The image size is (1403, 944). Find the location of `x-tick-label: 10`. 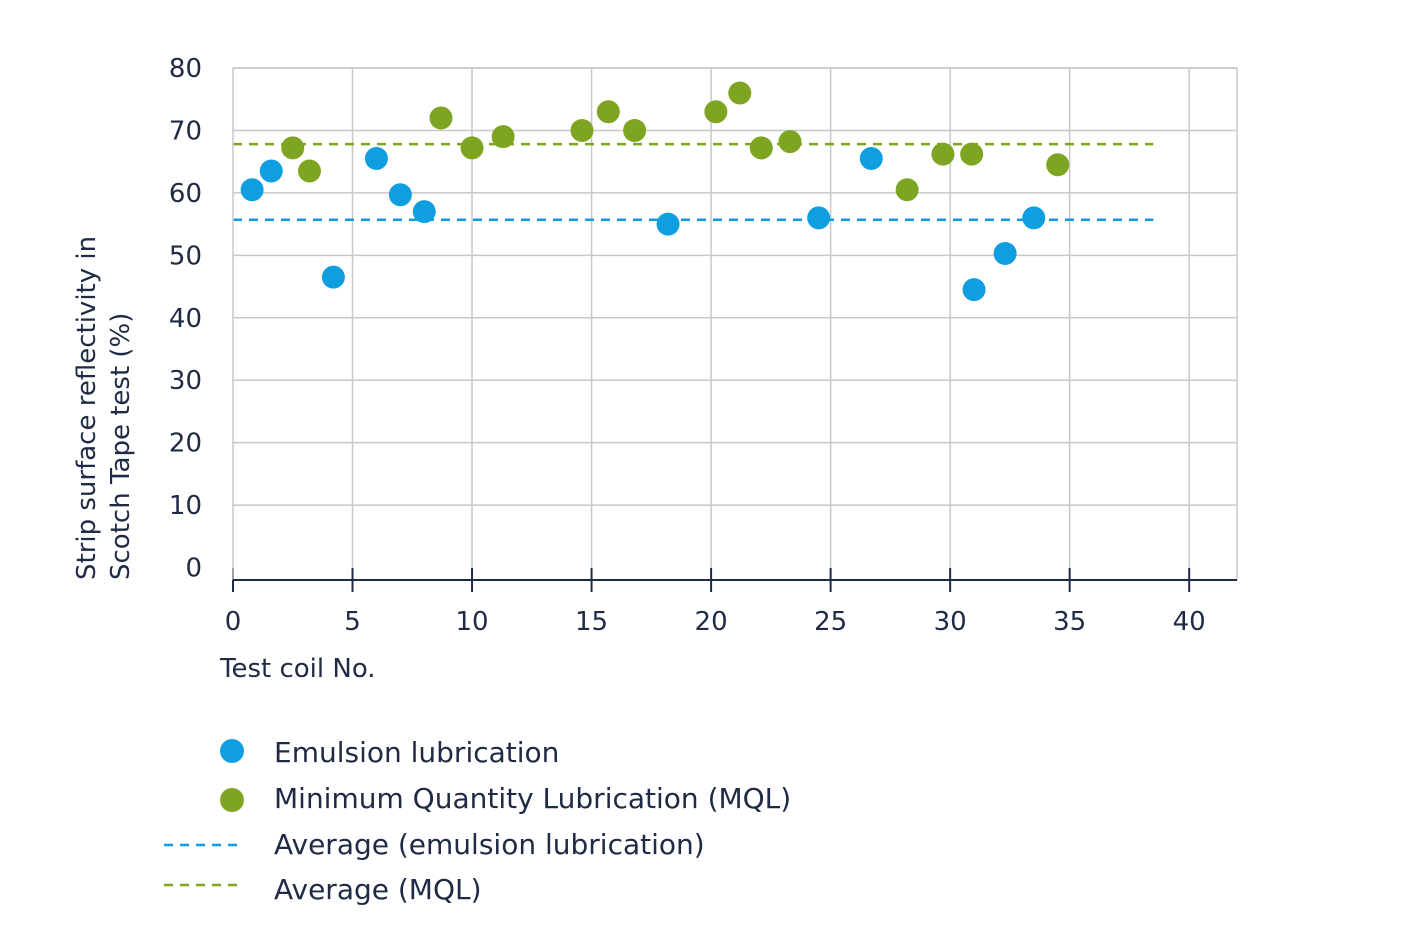

x-tick-label: 10 is located at coordinates (472, 622).